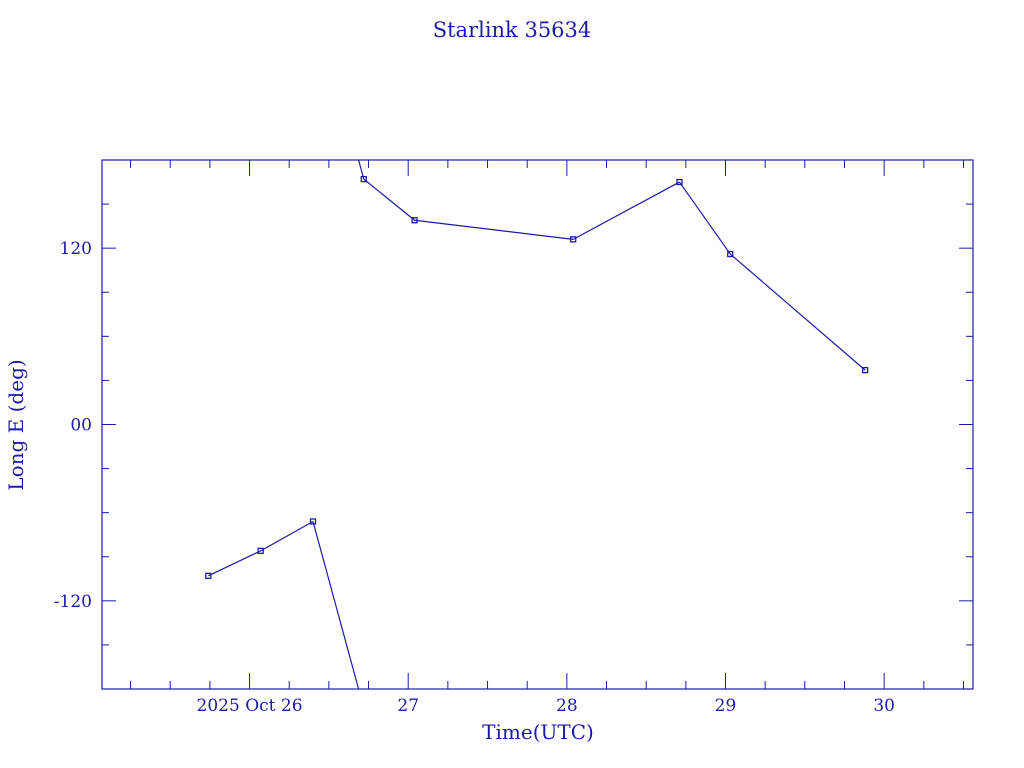 The height and width of the screenshot is (768, 1024). What do you see at coordinates (884, 706) in the screenshot?
I see `x-tick-label: 30` at bounding box center [884, 706].